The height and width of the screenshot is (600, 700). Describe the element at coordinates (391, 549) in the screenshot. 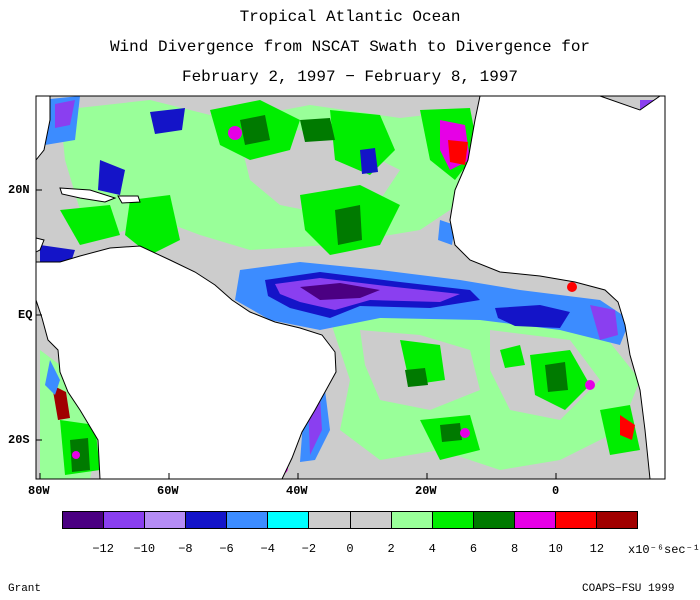

I see `legend-tick-label: 2` at that location.